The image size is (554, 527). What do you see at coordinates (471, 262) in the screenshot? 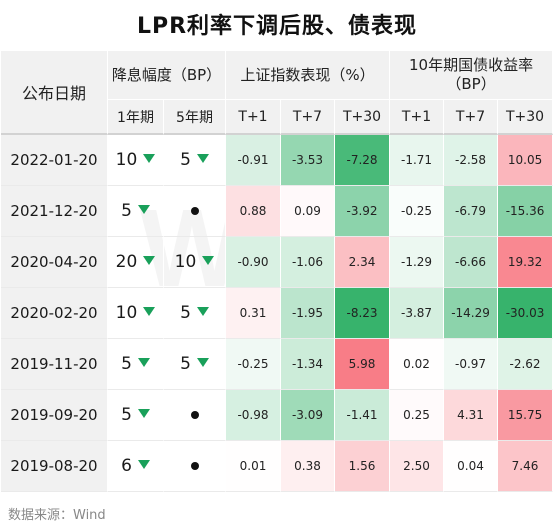
I see `bond-t7-cell: -6.66` at bounding box center [471, 262].